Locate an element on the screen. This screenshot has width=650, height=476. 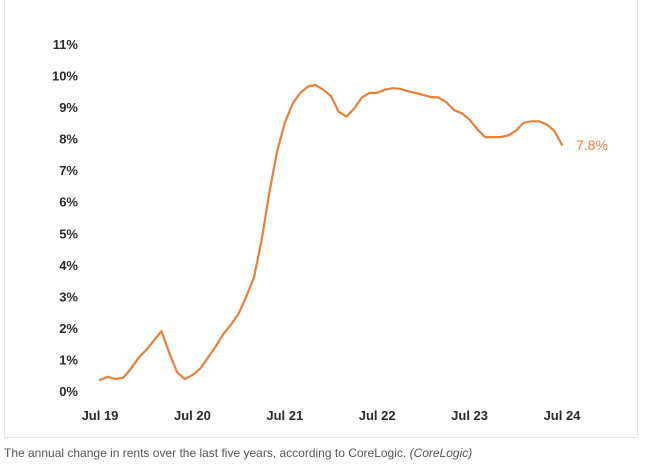
y-tick-label: 2% is located at coordinates (68, 328).